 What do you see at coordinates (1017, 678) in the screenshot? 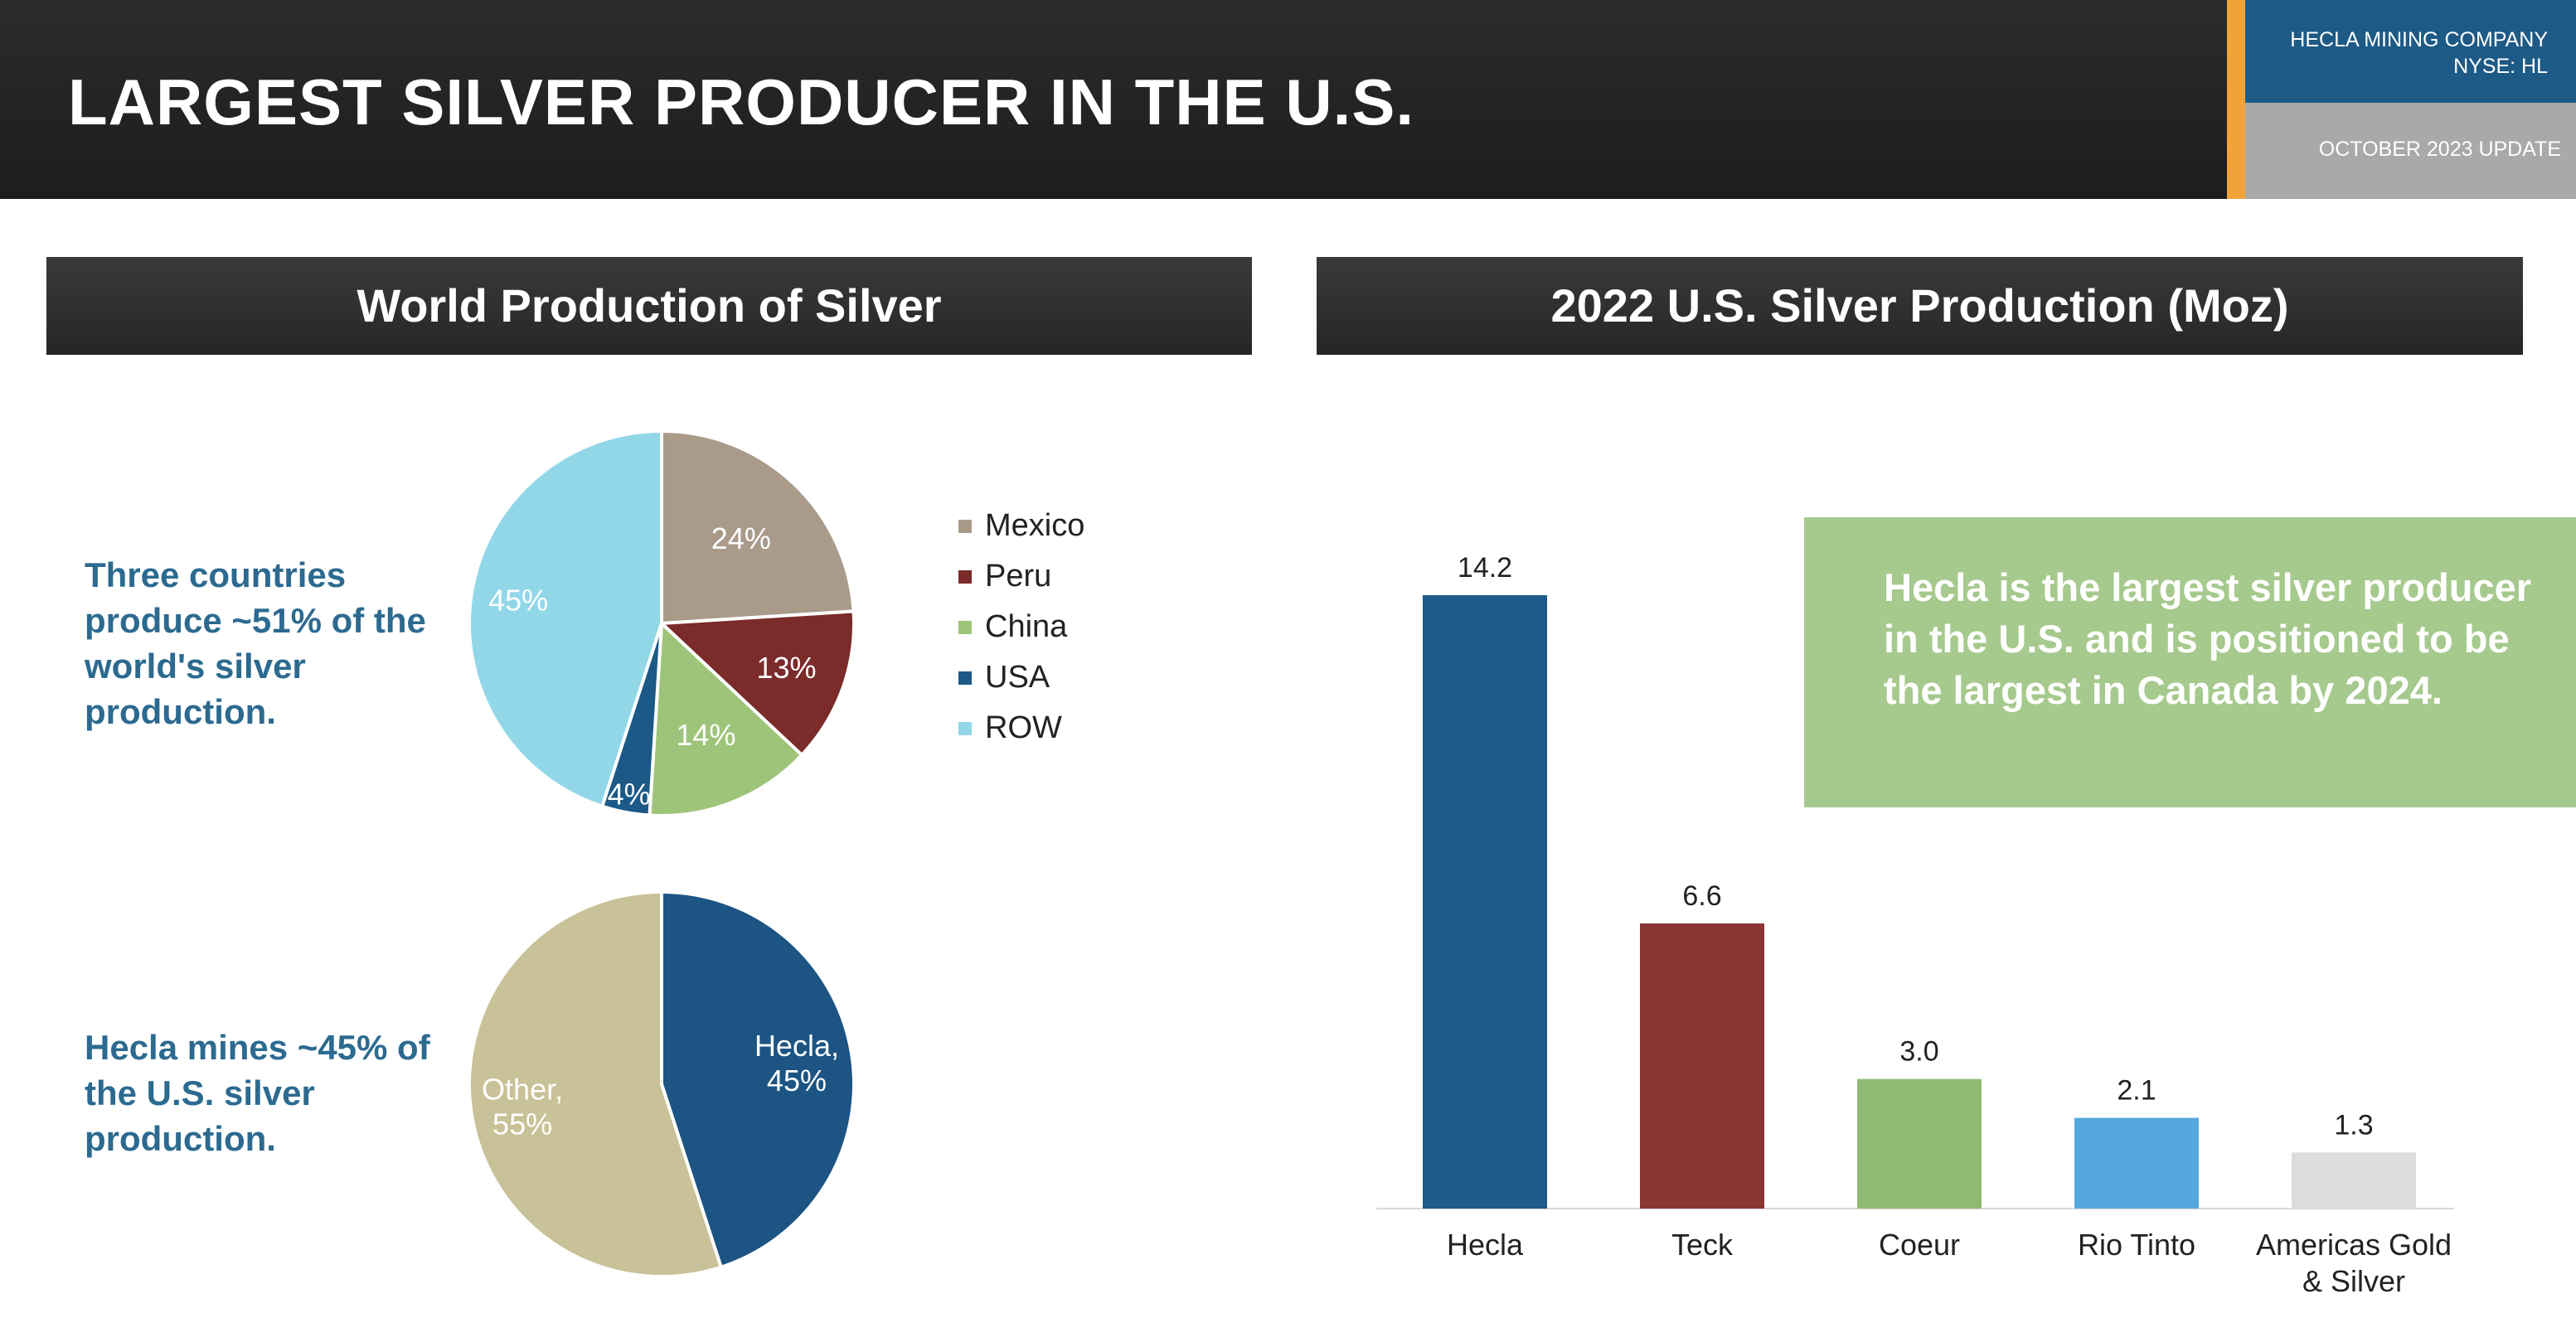
I see `legend-label: USA` at bounding box center [1017, 678].